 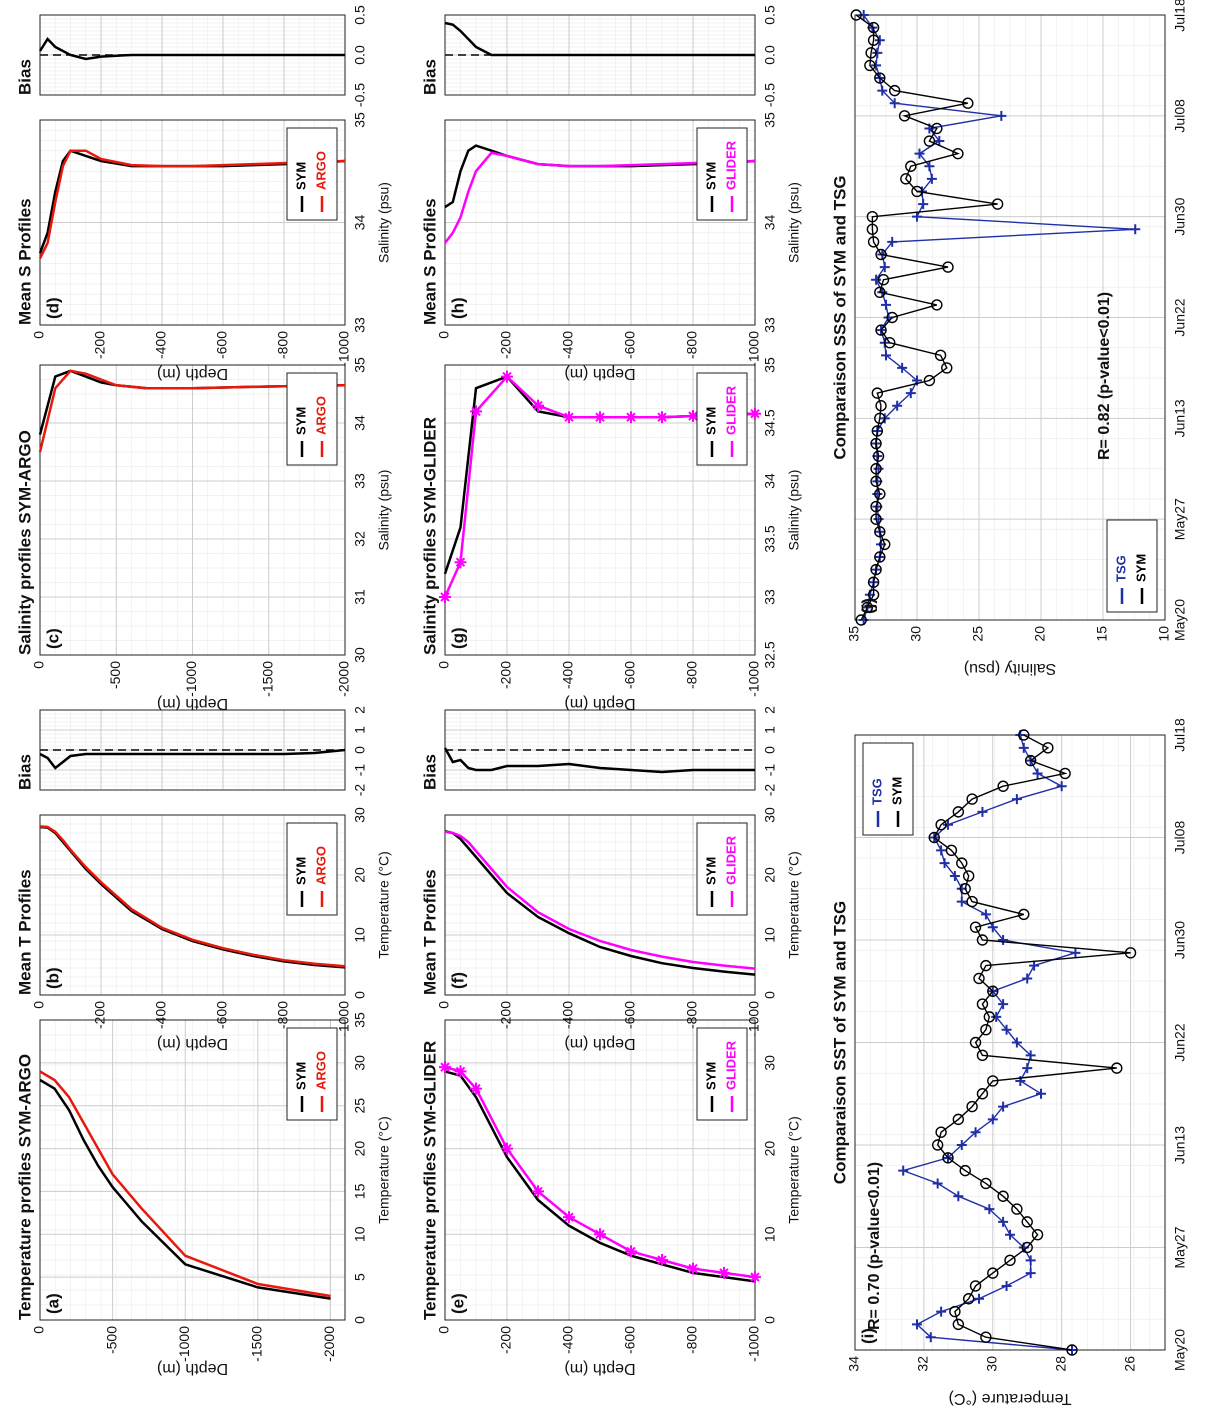 I want to click on x-tick-label: 33, so click(x=770, y=597).